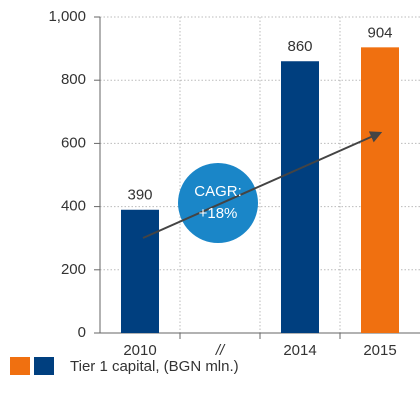 The width and height of the screenshot is (420, 404). Describe the element at coordinates (218, 191) in the screenshot. I see `cagr-label: CAGR:` at that location.